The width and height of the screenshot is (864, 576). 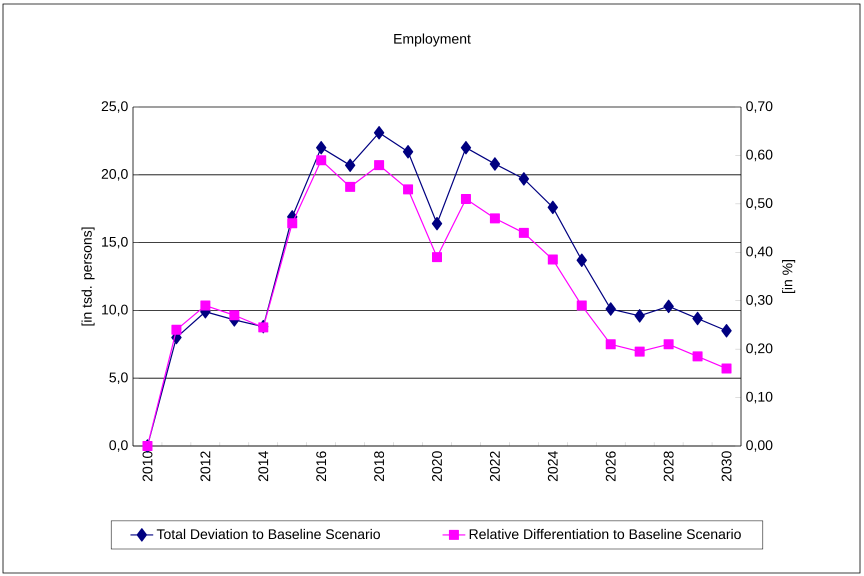 What do you see at coordinates (115, 107) in the screenshot?
I see `y-tick-label: 25,0` at bounding box center [115, 107].